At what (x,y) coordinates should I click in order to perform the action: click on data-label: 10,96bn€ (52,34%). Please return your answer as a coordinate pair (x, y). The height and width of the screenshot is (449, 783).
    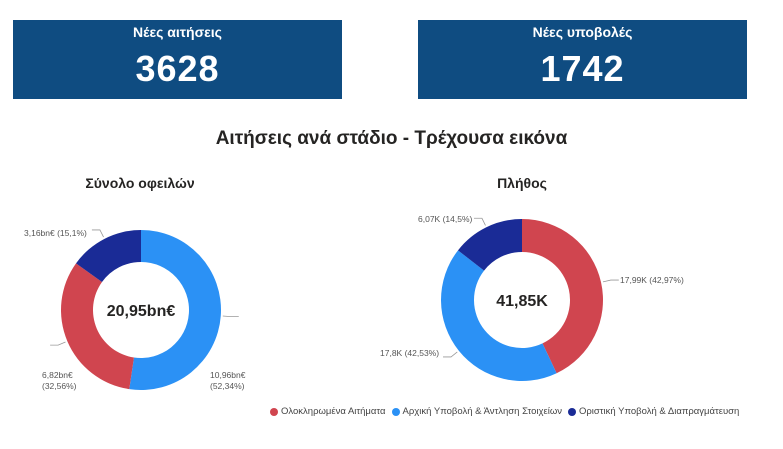
    Looking at the image, I should click on (228, 380).